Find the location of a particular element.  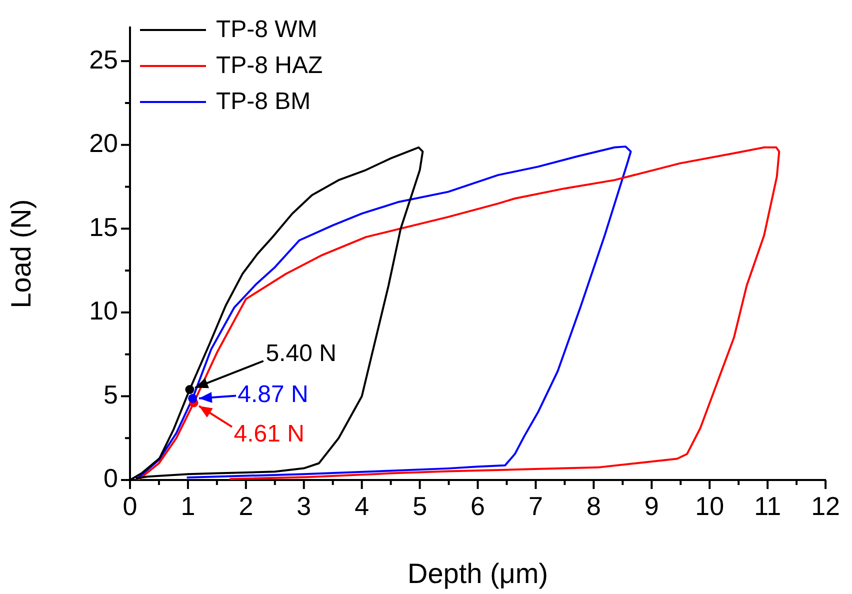

x-tick-label: 9 is located at coordinates (651, 505).